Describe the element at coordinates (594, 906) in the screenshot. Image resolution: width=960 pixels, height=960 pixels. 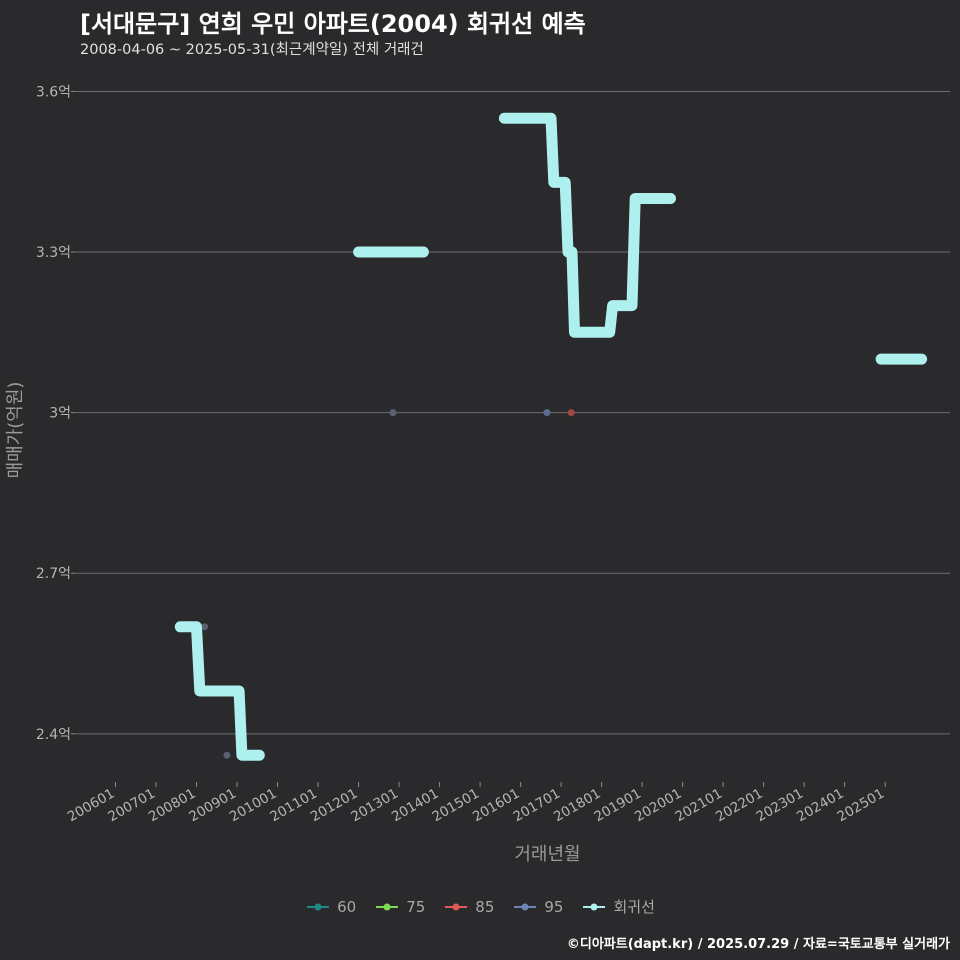
I see `legend-key-regression` at that location.